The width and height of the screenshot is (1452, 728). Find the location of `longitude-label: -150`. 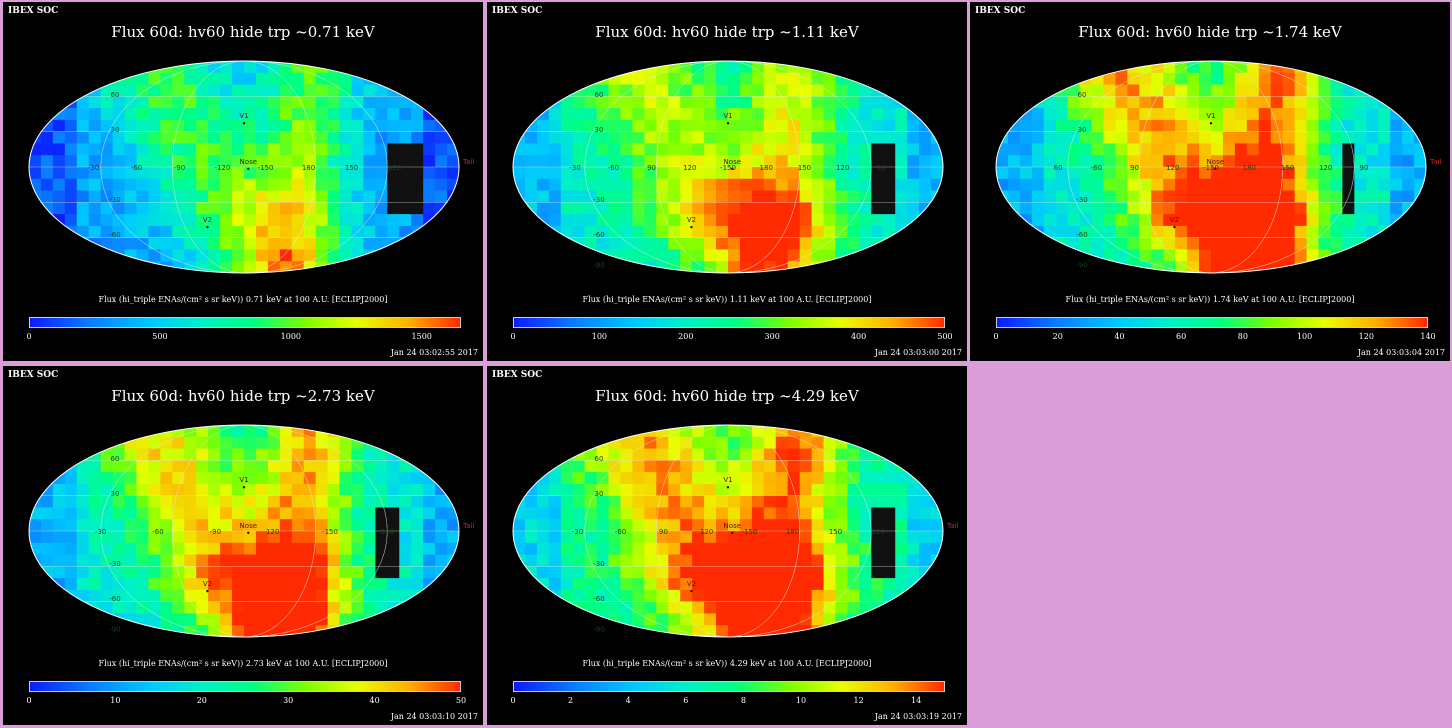

longitude-label: -150 is located at coordinates (266, 168).